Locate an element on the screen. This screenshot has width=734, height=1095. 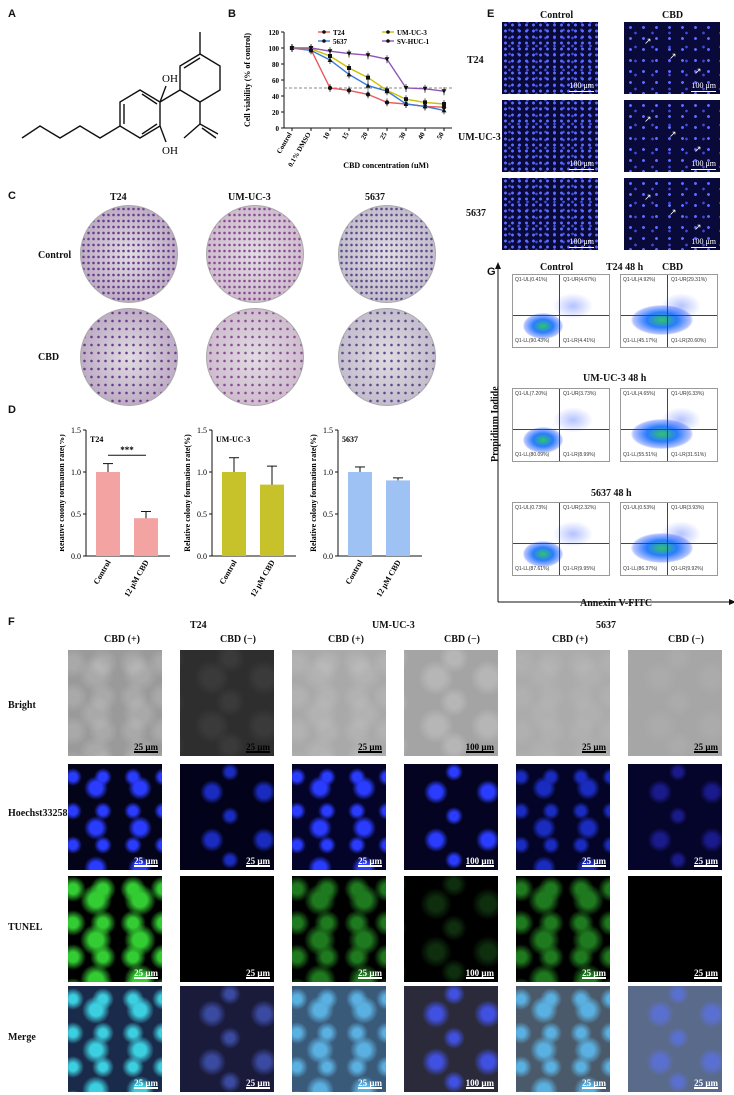
tunel-image-Merge-3: 100 μm is located at coordinates (451, 1039).